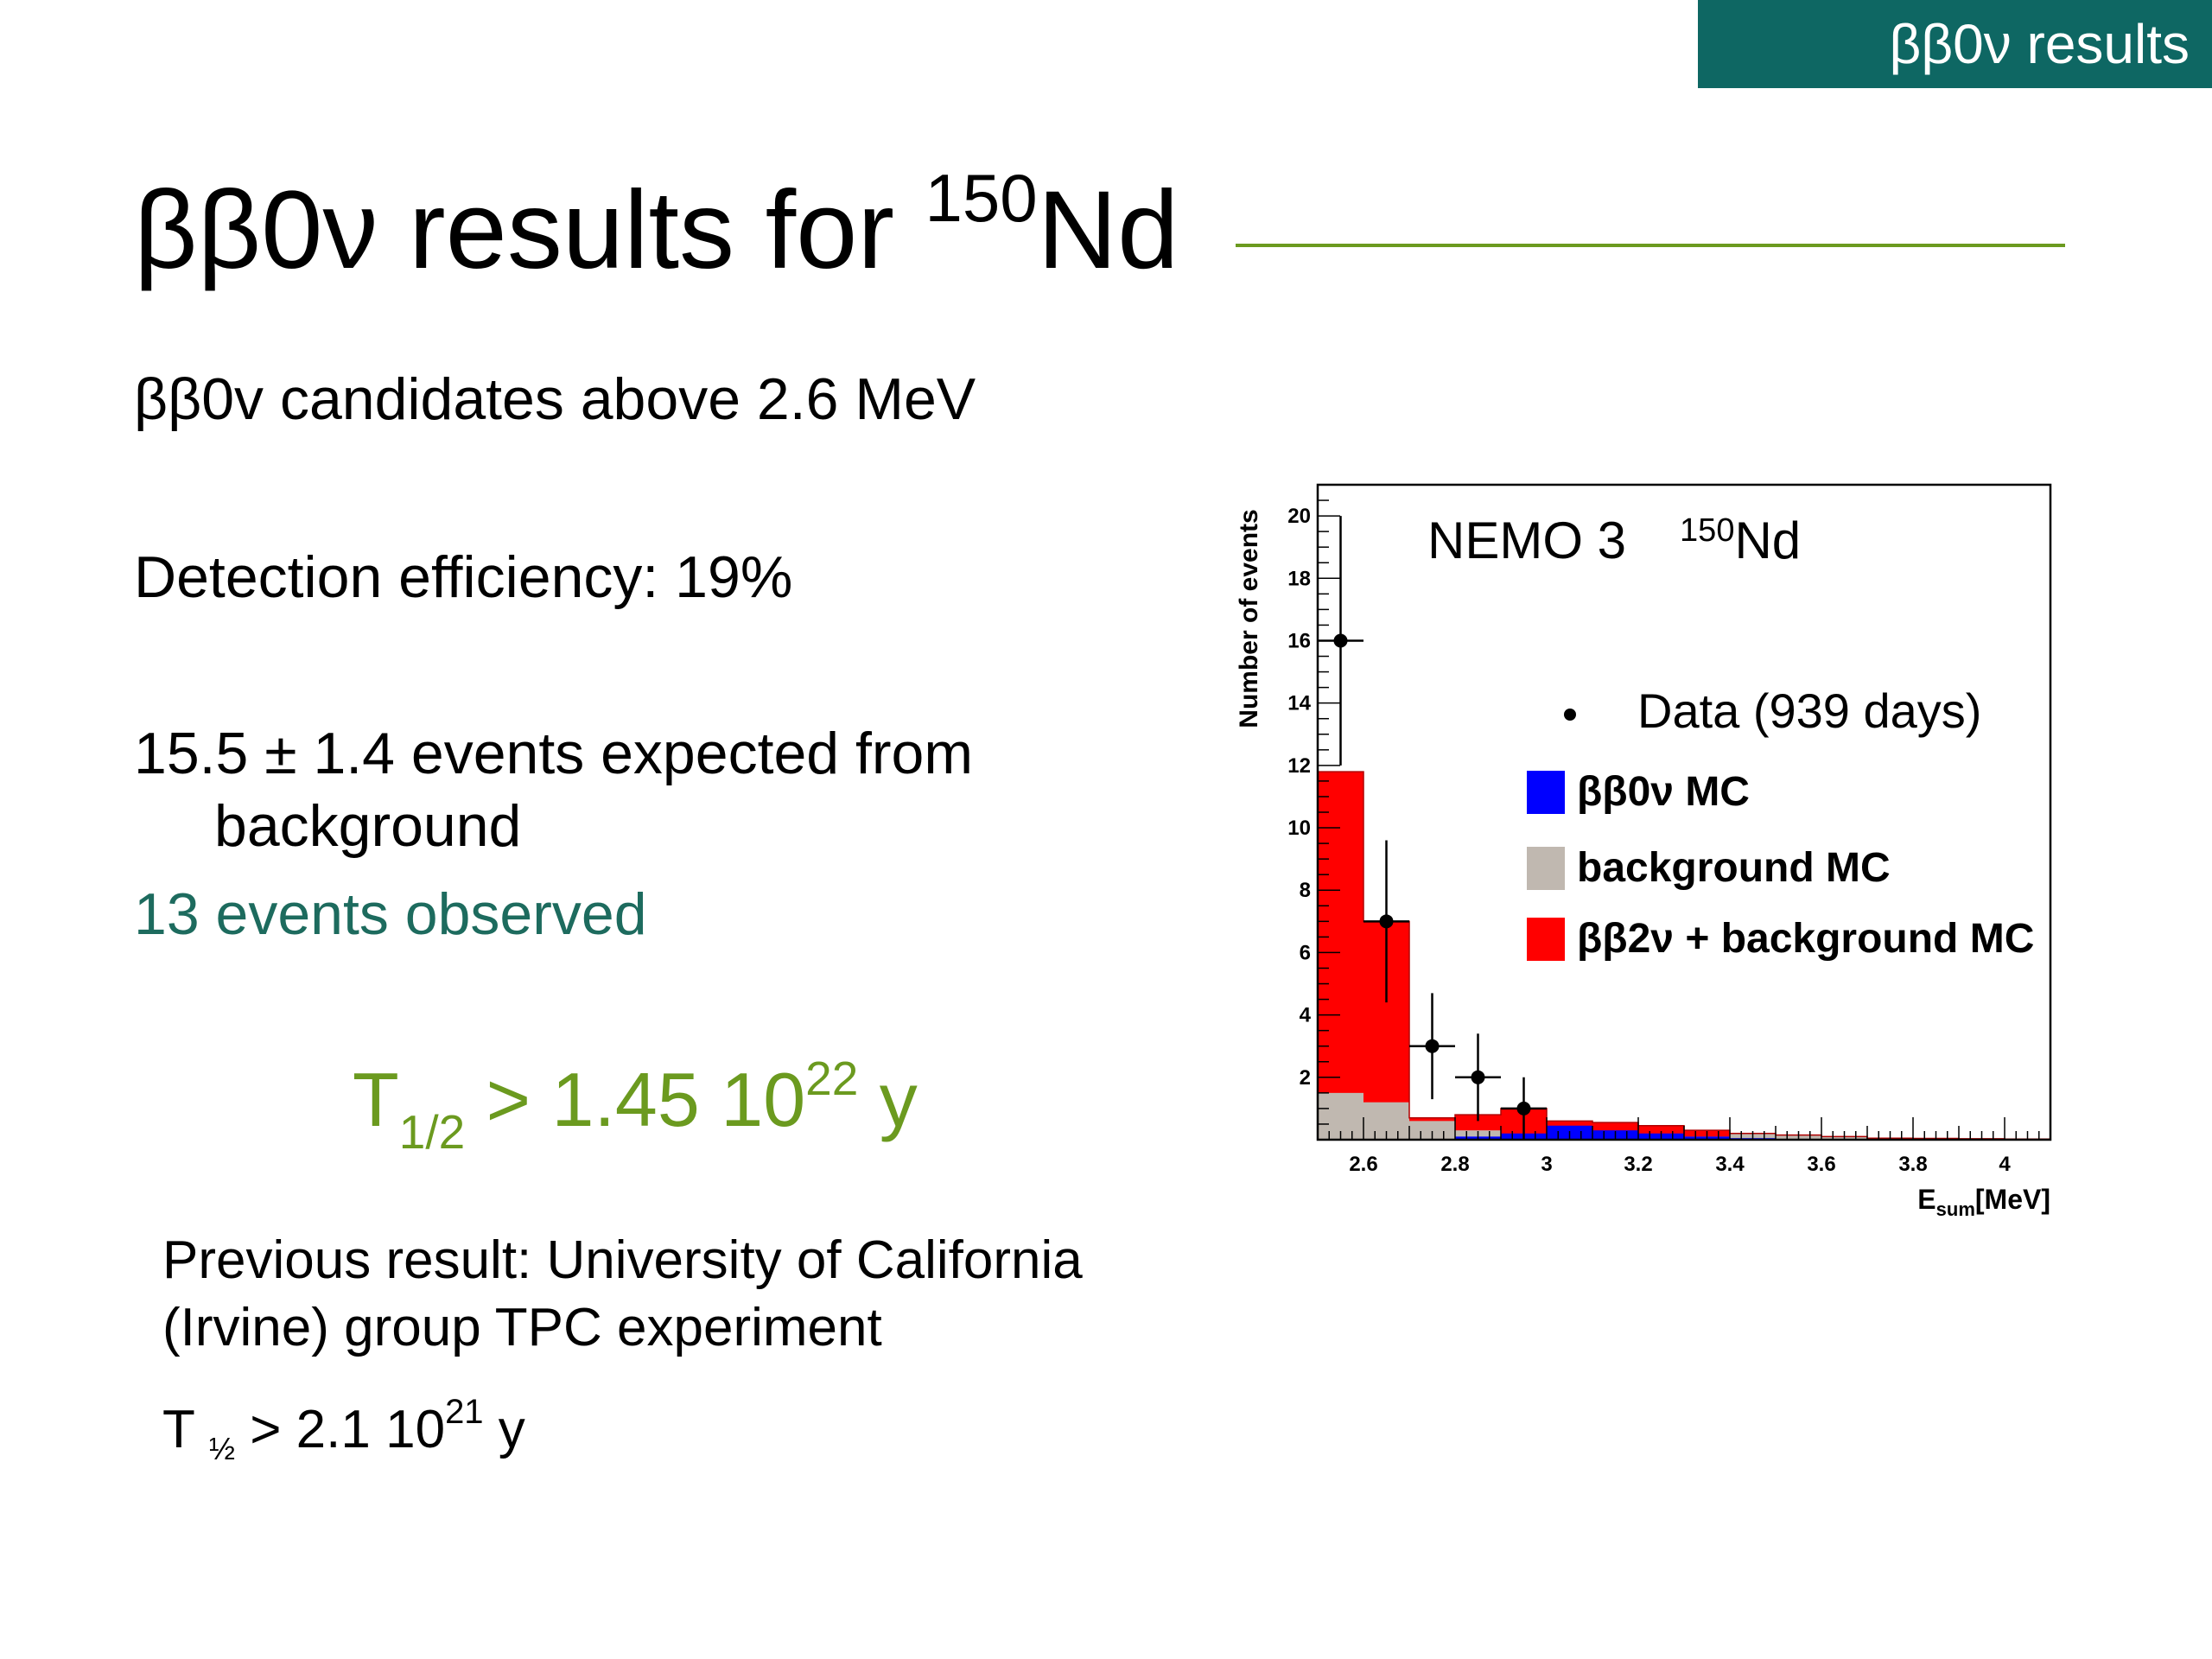 The height and width of the screenshot is (1659, 2212). I want to click on x-tick-label: 2.8, so click(1454, 1164).